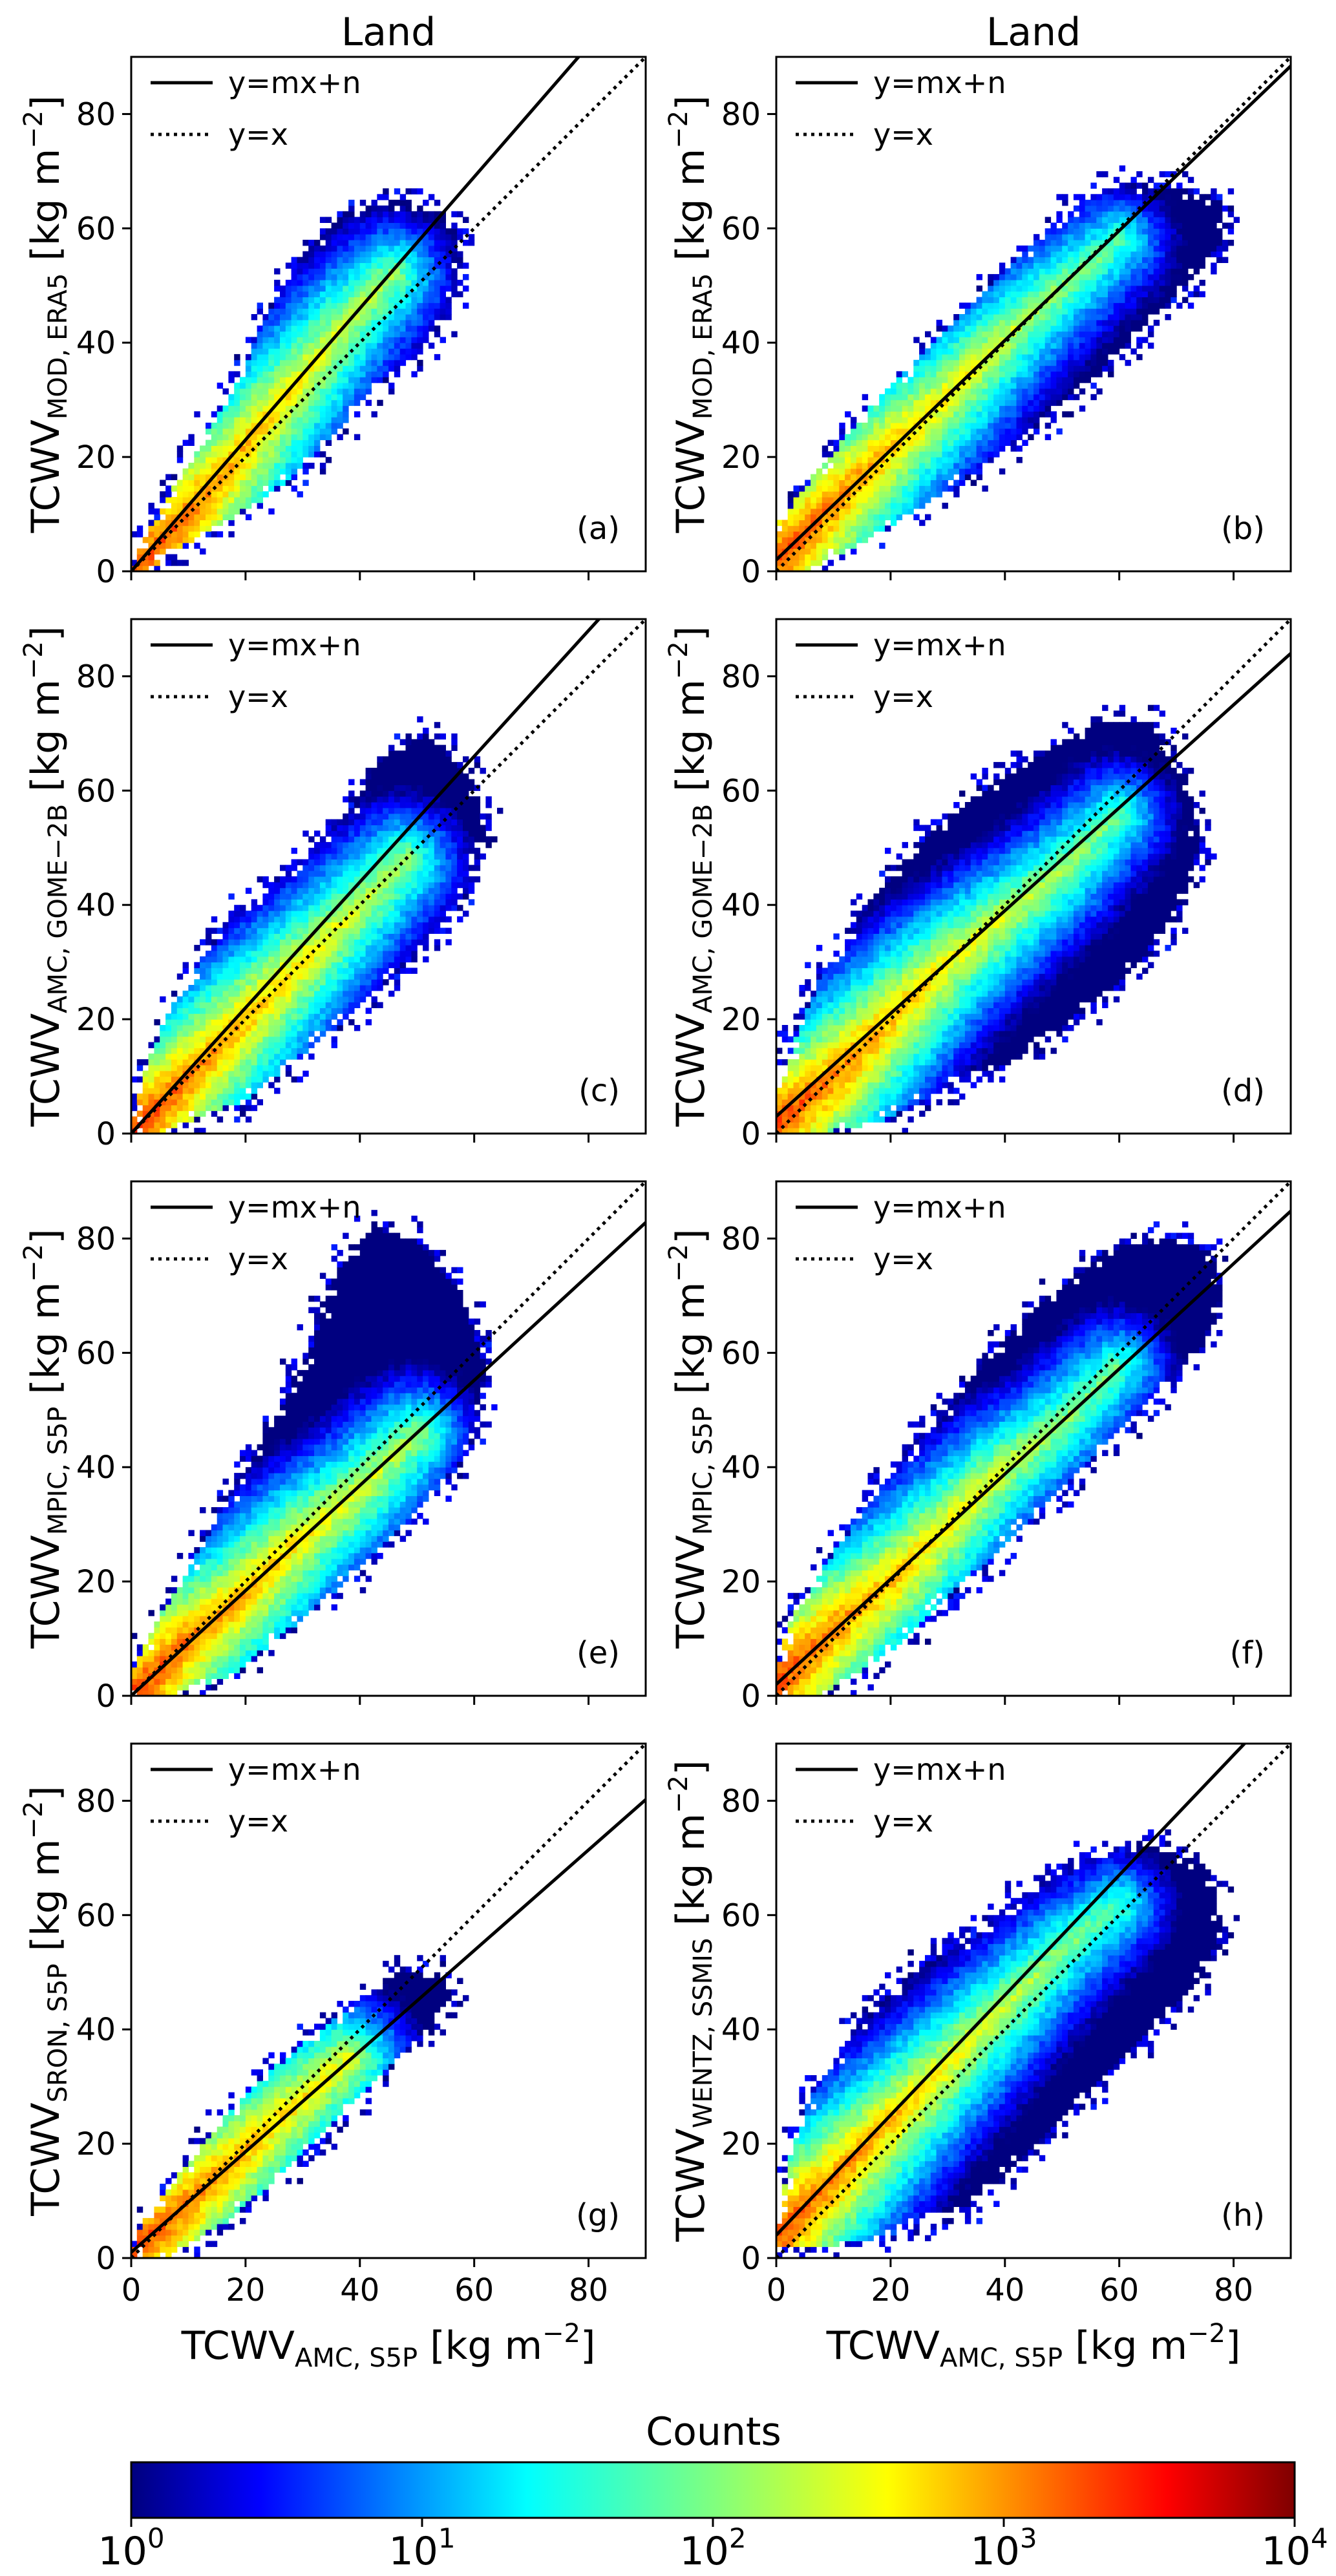 The image size is (1336, 2576). Describe the element at coordinates (96, 343) in the screenshot. I see `y-tick-label: 40` at that location.